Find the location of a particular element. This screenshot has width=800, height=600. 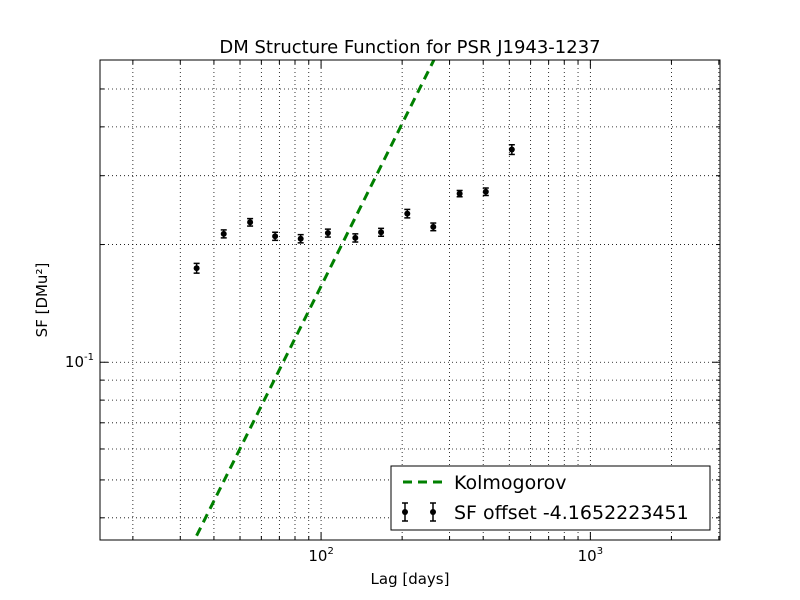

y-tick-label: 10-1 is located at coordinates (79, 361).